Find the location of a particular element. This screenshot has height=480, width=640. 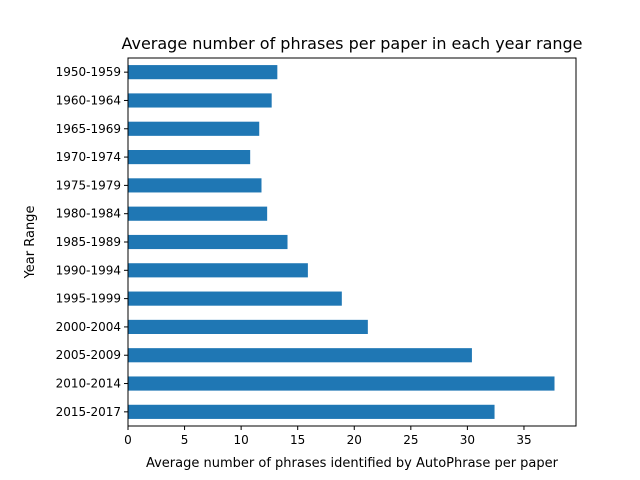

x-tick-label: 30 is located at coordinates (467, 440).